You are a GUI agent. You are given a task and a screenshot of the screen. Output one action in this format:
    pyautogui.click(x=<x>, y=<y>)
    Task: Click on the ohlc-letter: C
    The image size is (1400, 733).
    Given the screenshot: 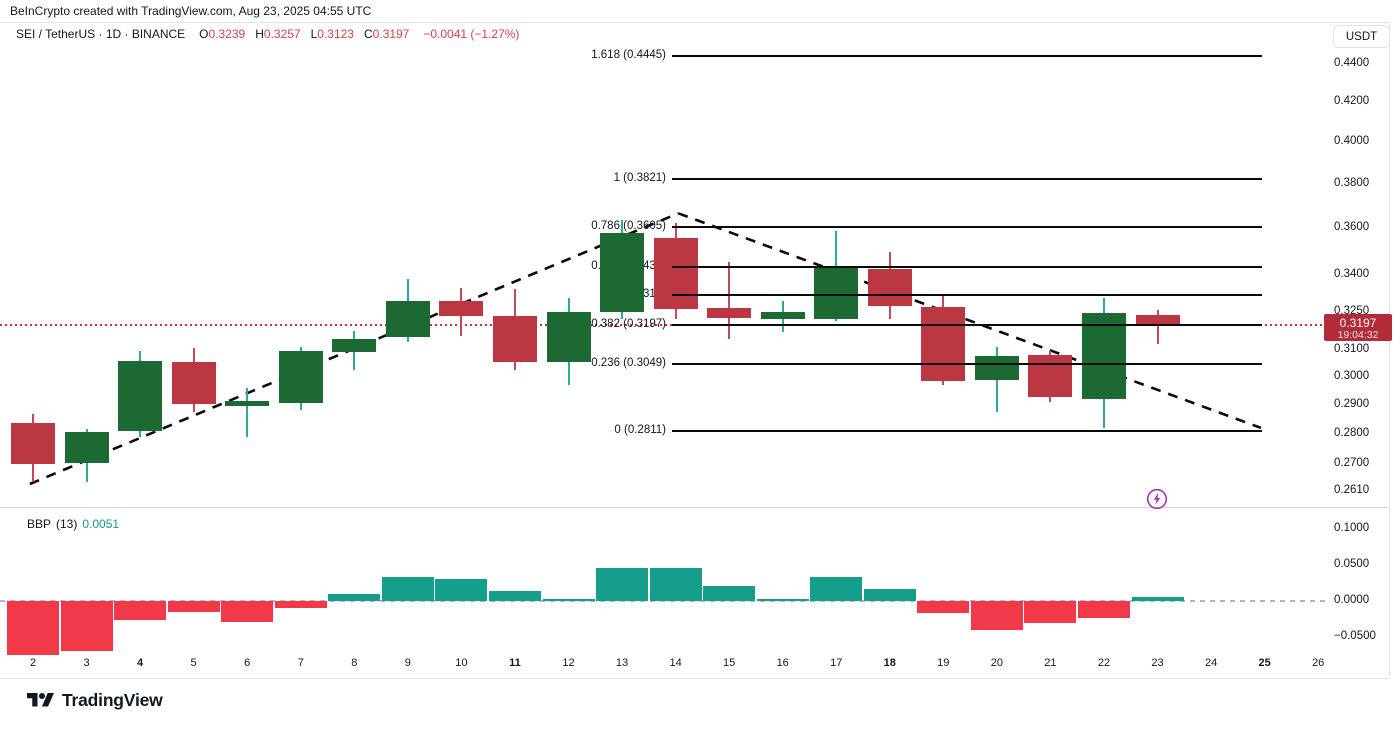 What is the action you would take?
    pyautogui.click(x=368, y=34)
    